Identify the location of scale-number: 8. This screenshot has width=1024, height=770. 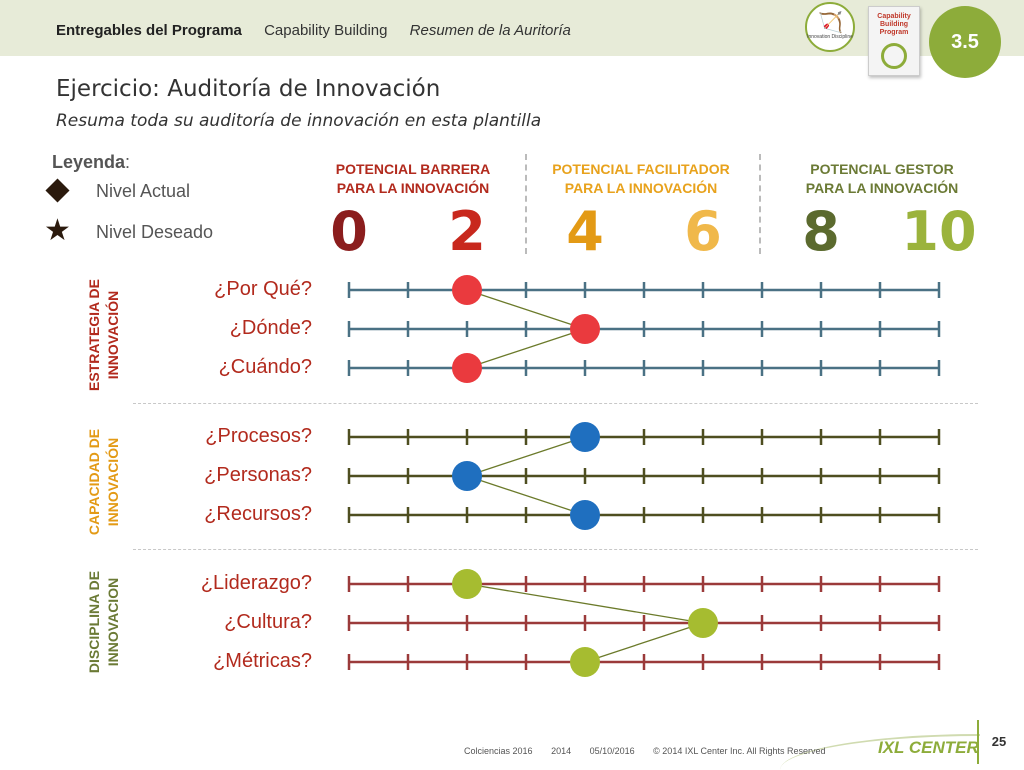
(821, 231).